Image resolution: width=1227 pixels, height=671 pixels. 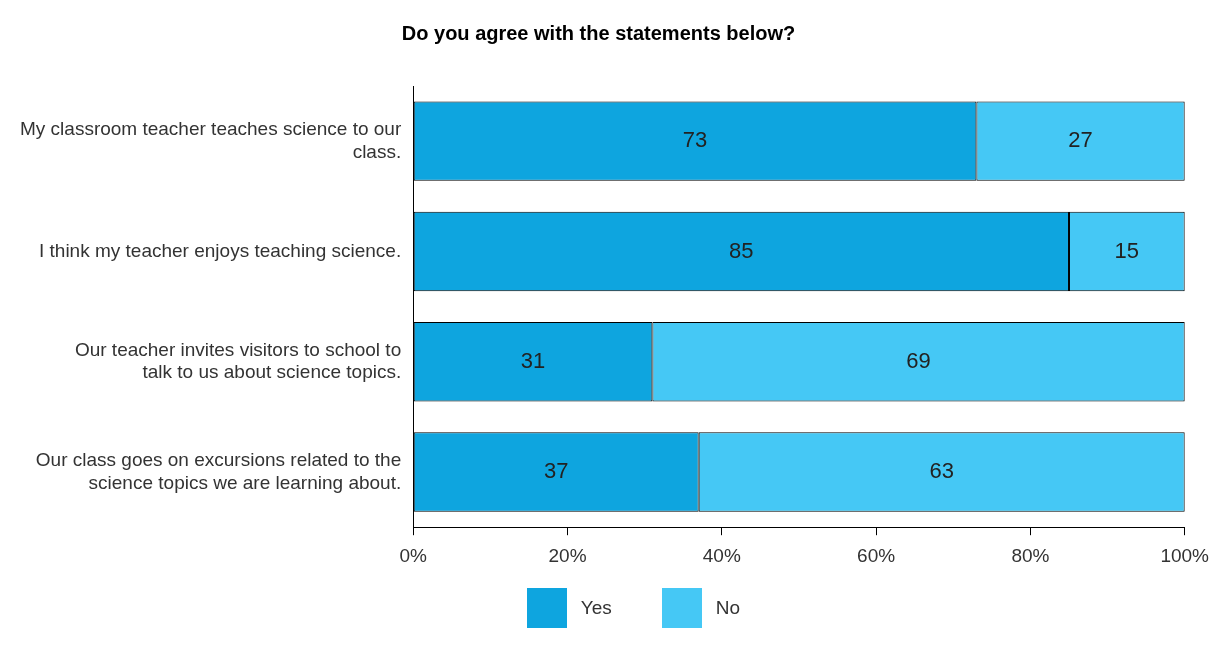 I want to click on data-label: 31, so click(x=533, y=360).